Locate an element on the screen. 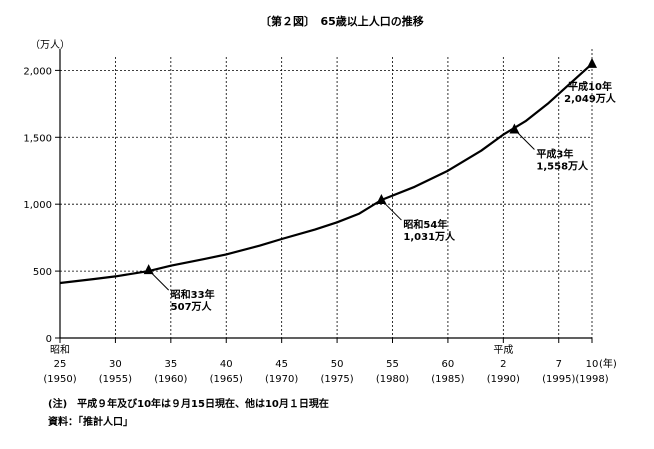  x-tick-year: (1960) is located at coordinates (170, 379).